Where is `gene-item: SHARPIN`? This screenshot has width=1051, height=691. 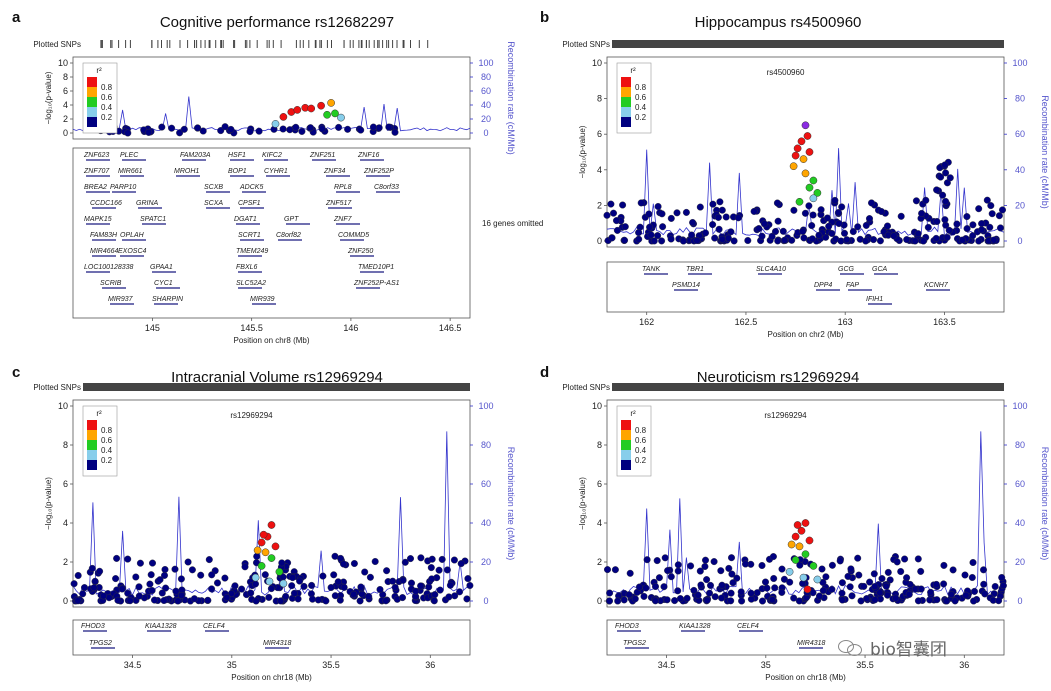 gene-item: SHARPIN is located at coordinates (168, 300).